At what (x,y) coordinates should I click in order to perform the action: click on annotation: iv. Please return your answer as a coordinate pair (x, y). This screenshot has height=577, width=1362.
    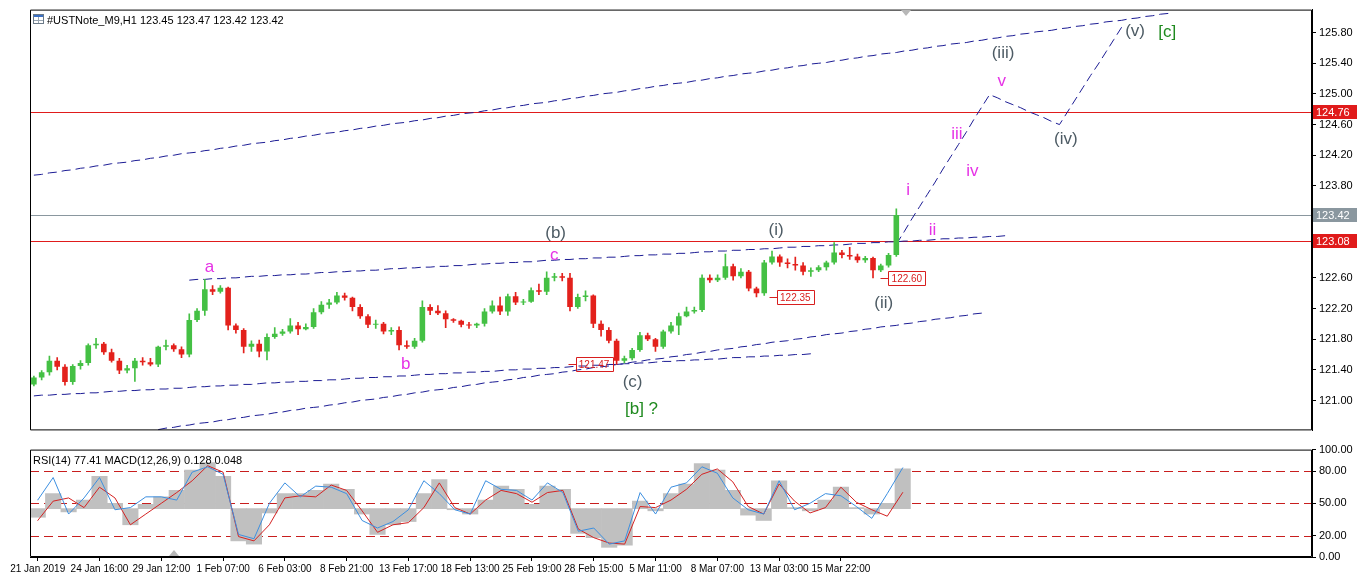
    Looking at the image, I should click on (972, 170).